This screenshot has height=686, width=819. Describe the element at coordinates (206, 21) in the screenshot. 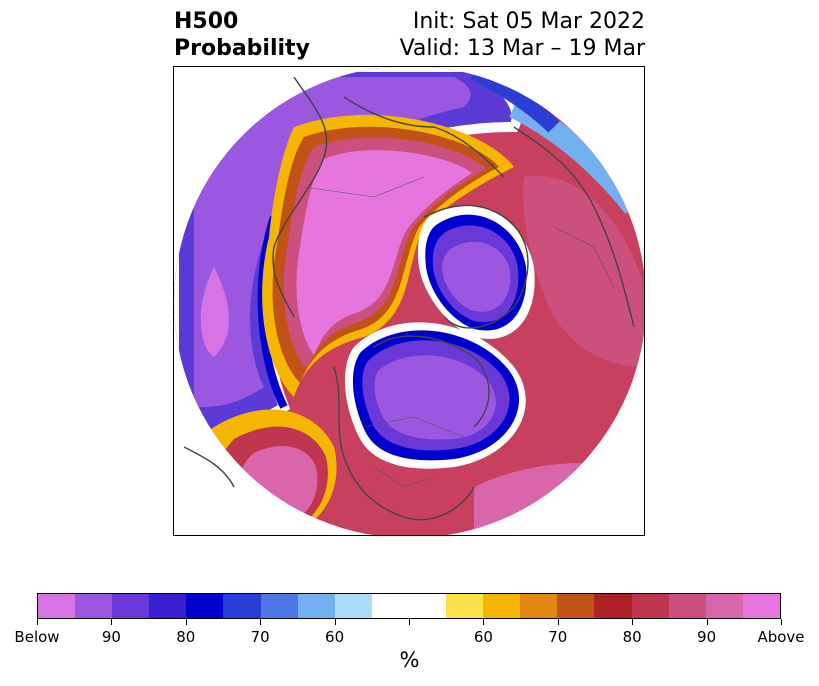

I see `title-variable: H500` at that location.